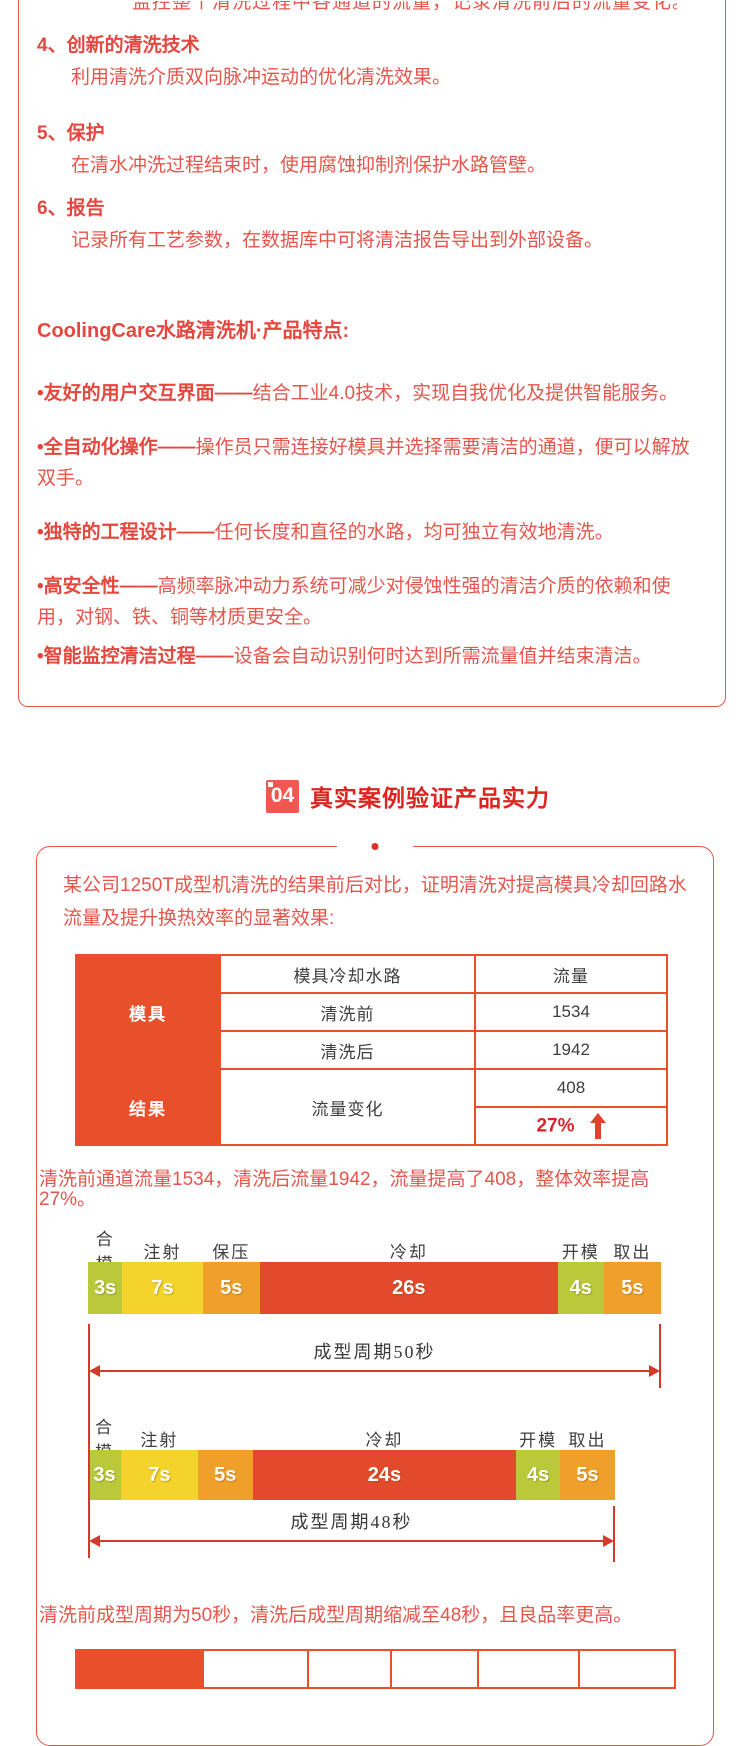  I want to click on feature-lead: •高安全性——, so click(97, 586).